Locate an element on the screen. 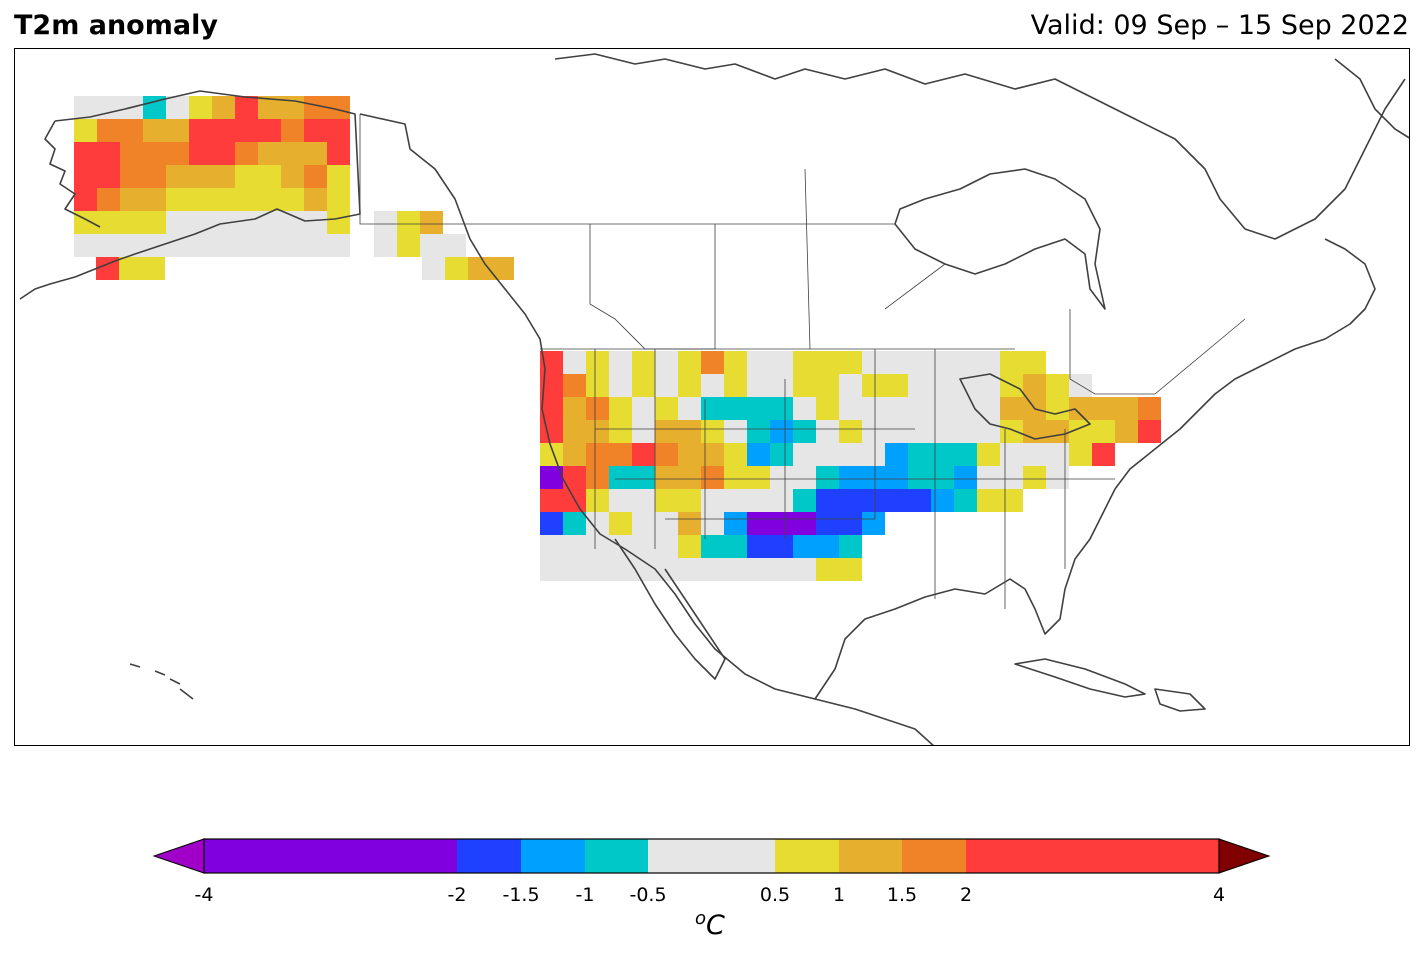 This screenshot has width=1425, height=959. greenland-coast is located at coordinates (1371, 98).